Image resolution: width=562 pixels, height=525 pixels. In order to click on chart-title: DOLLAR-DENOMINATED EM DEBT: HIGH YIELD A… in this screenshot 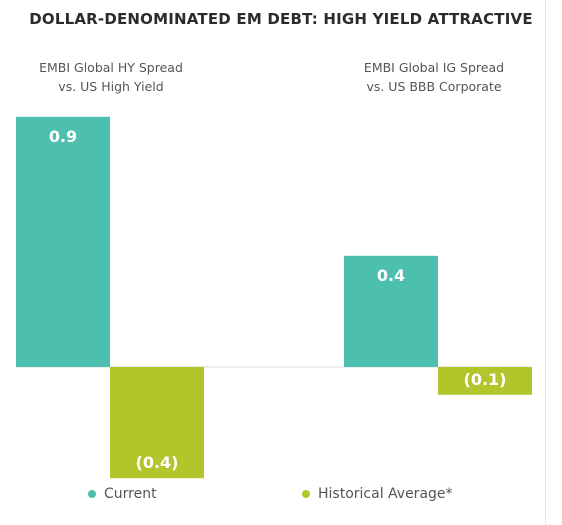, I will do `click(281, 19)`.